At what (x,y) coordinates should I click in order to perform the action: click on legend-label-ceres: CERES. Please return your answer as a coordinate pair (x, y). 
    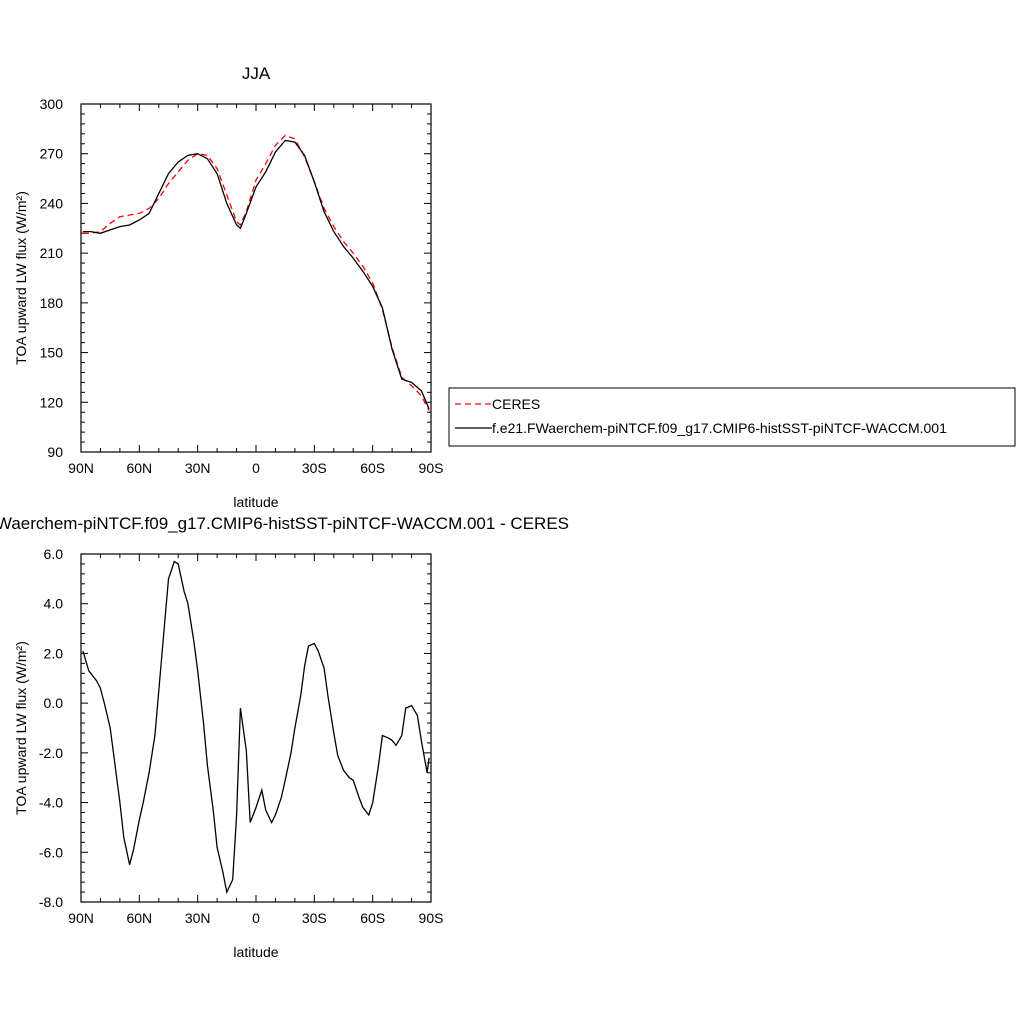
    Looking at the image, I should click on (516, 404).